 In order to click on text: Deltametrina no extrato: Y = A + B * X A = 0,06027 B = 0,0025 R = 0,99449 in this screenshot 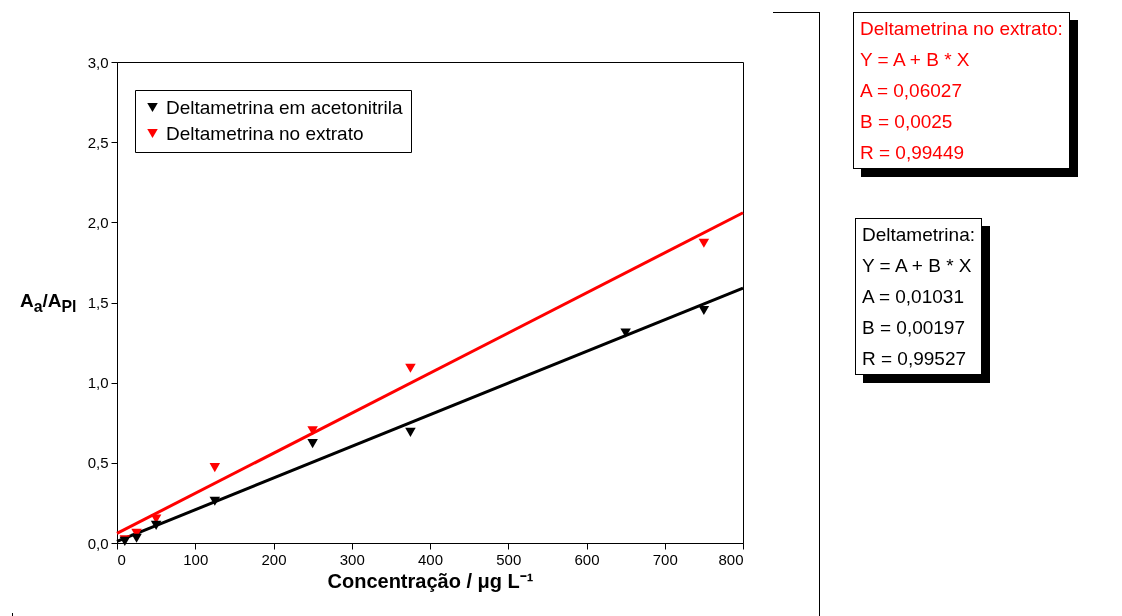, I will do `click(961, 90)`.